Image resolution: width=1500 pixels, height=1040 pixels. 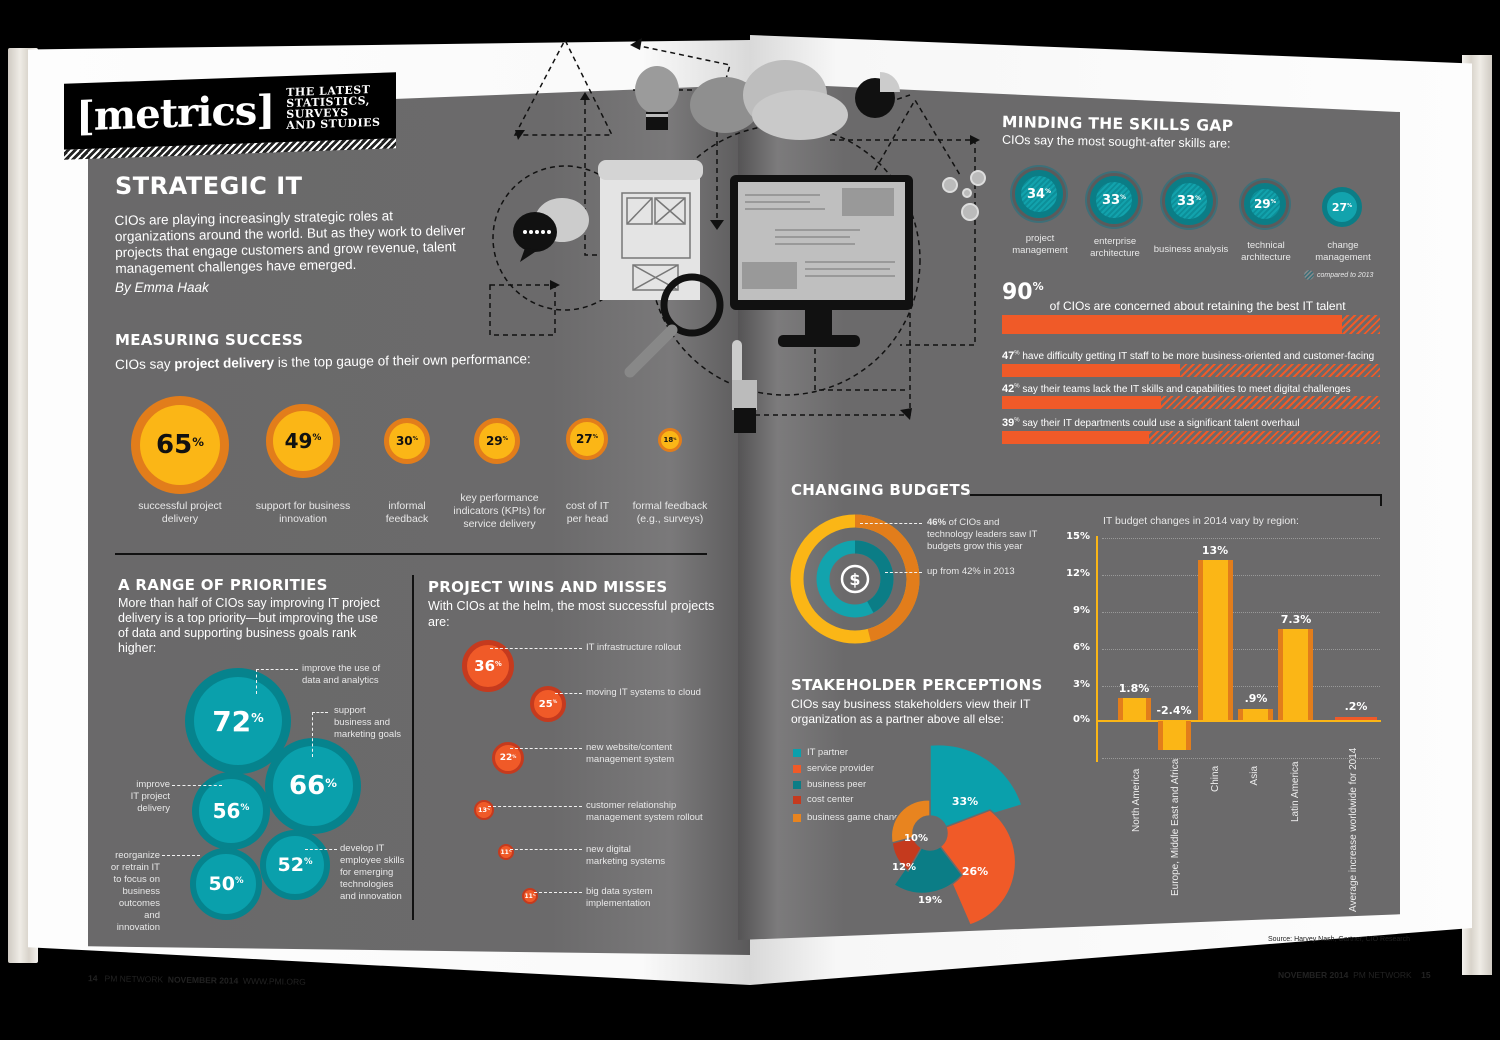 What do you see at coordinates (657, 98) in the screenshot?
I see `lightbulb-icon` at bounding box center [657, 98].